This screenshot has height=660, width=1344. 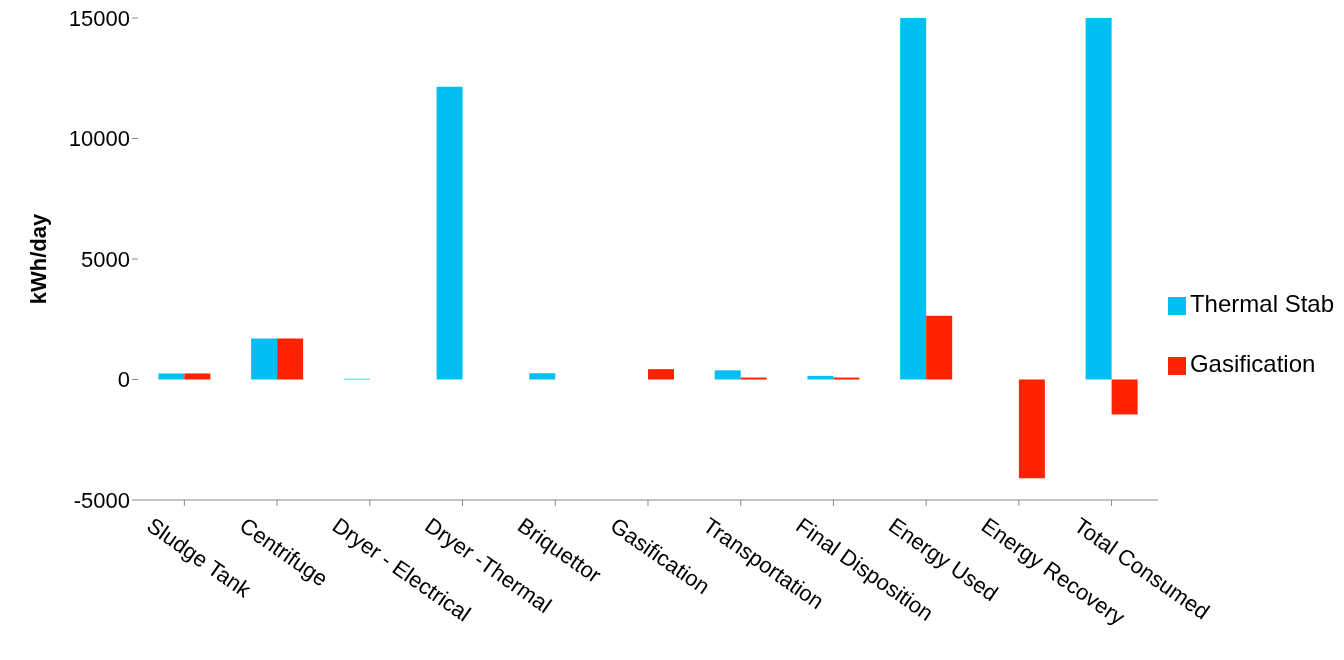 What do you see at coordinates (123, 380) in the screenshot?
I see `y-tick-label: 0` at bounding box center [123, 380].